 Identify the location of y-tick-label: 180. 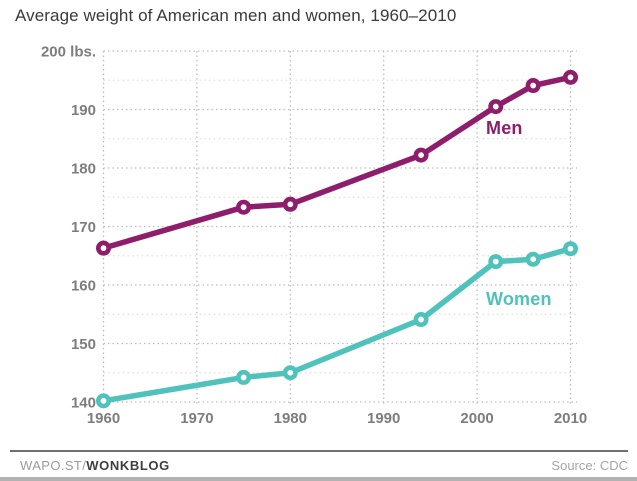
(83, 169).